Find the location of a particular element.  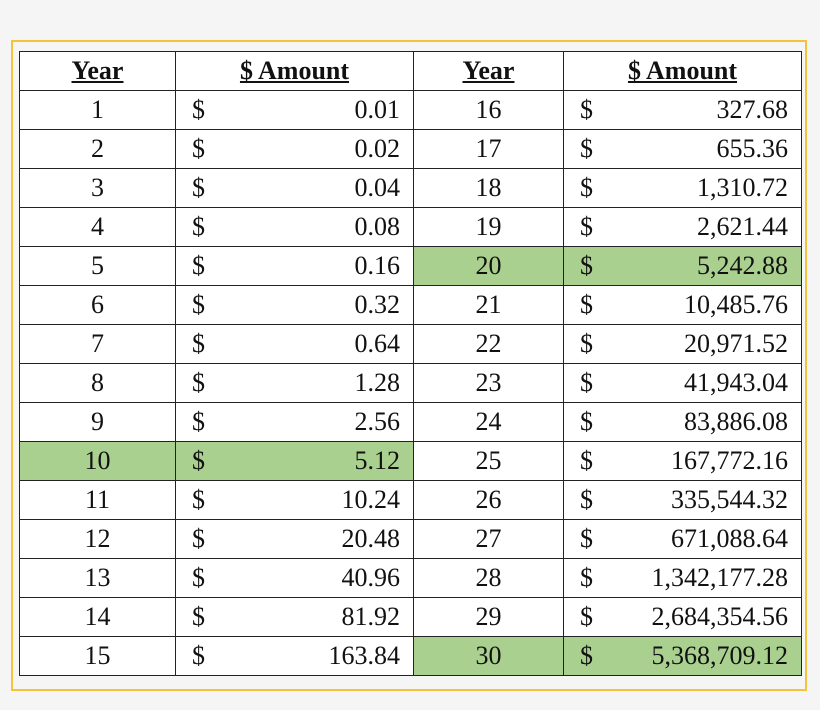

amount-cell: $5,242.88 is located at coordinates (682, 266).